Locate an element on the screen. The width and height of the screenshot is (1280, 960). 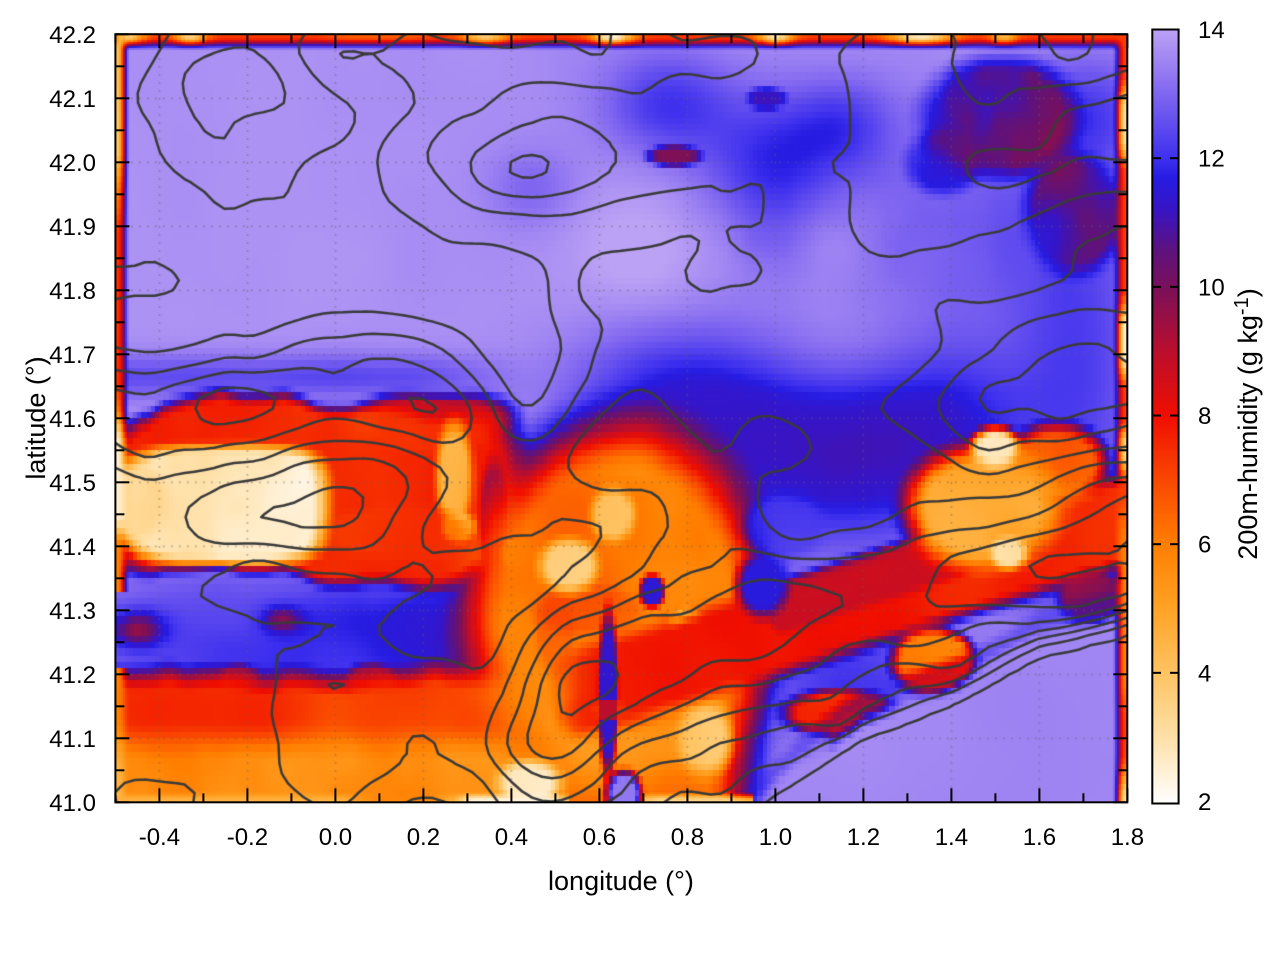
svg-text: 0.2 is located at coordinates (423, 837).